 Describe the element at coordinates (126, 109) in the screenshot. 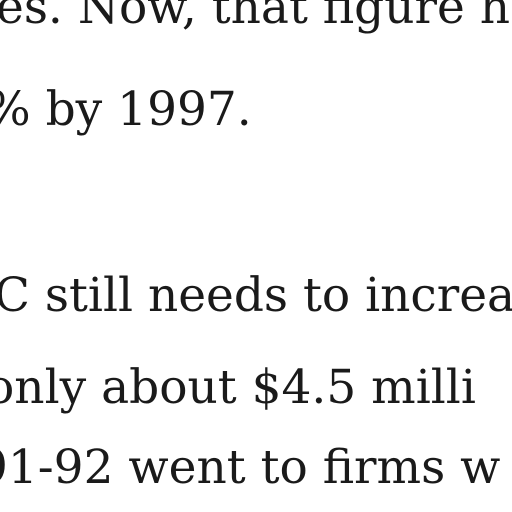

I see `text-line: % by 1997.` at that location.